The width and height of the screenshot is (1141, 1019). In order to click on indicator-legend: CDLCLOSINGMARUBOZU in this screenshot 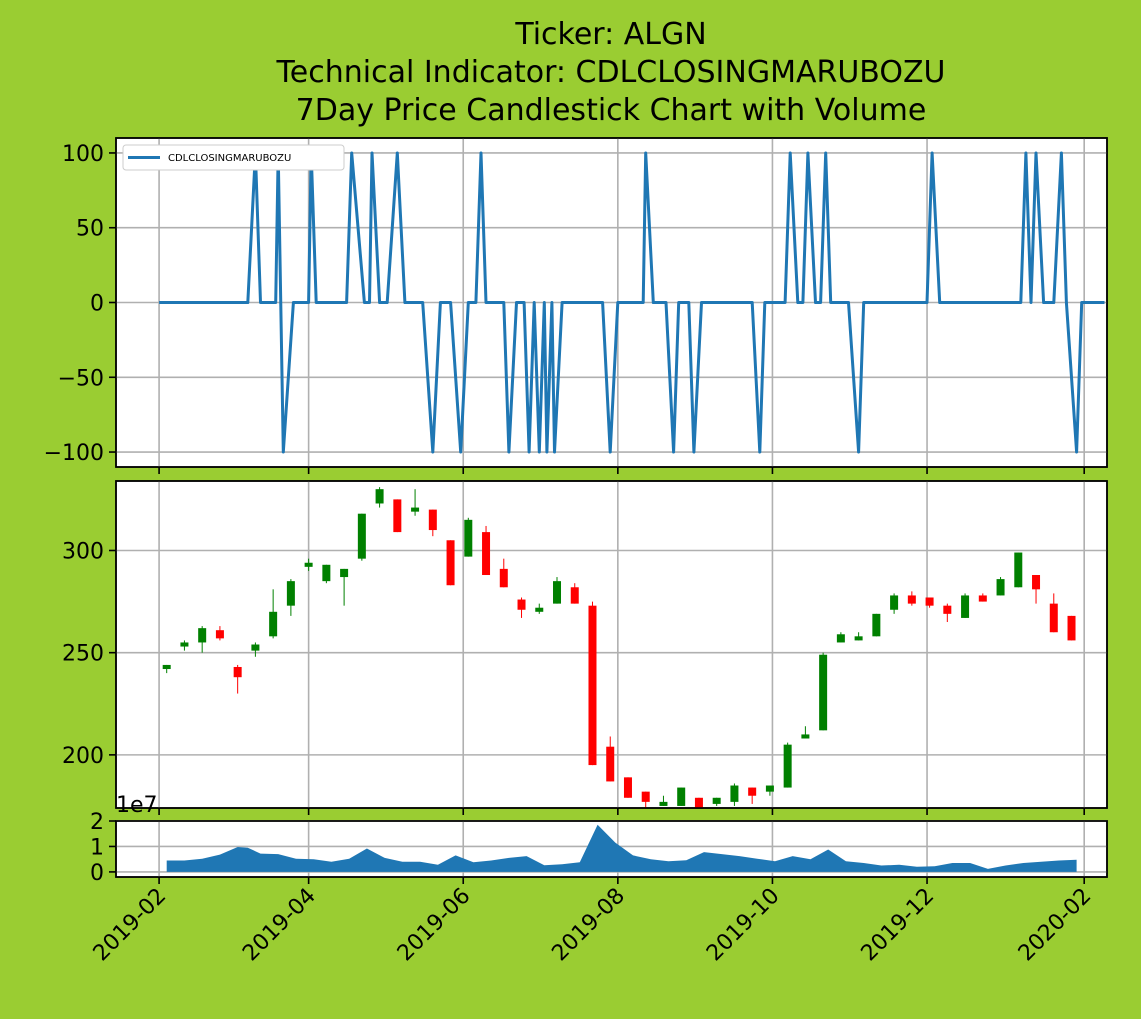, I will do `click(233, 157)`.